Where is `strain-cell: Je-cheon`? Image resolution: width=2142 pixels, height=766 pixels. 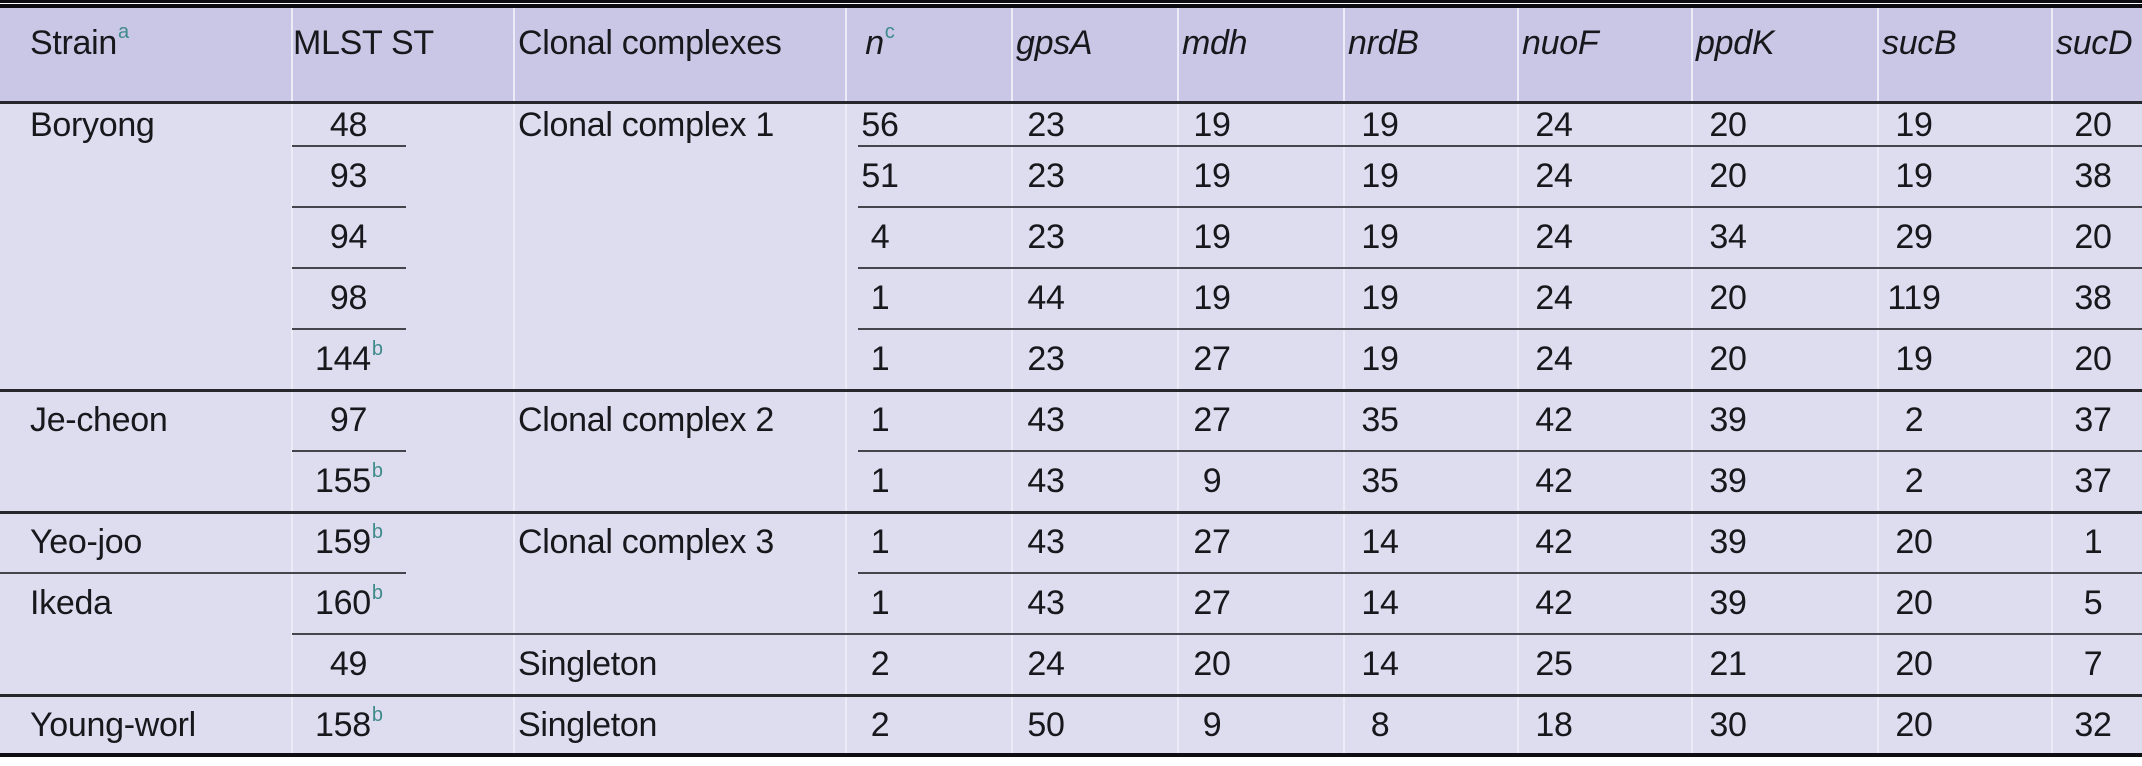 strain-cell: Je-cheon is located at coordinates (146, 420).